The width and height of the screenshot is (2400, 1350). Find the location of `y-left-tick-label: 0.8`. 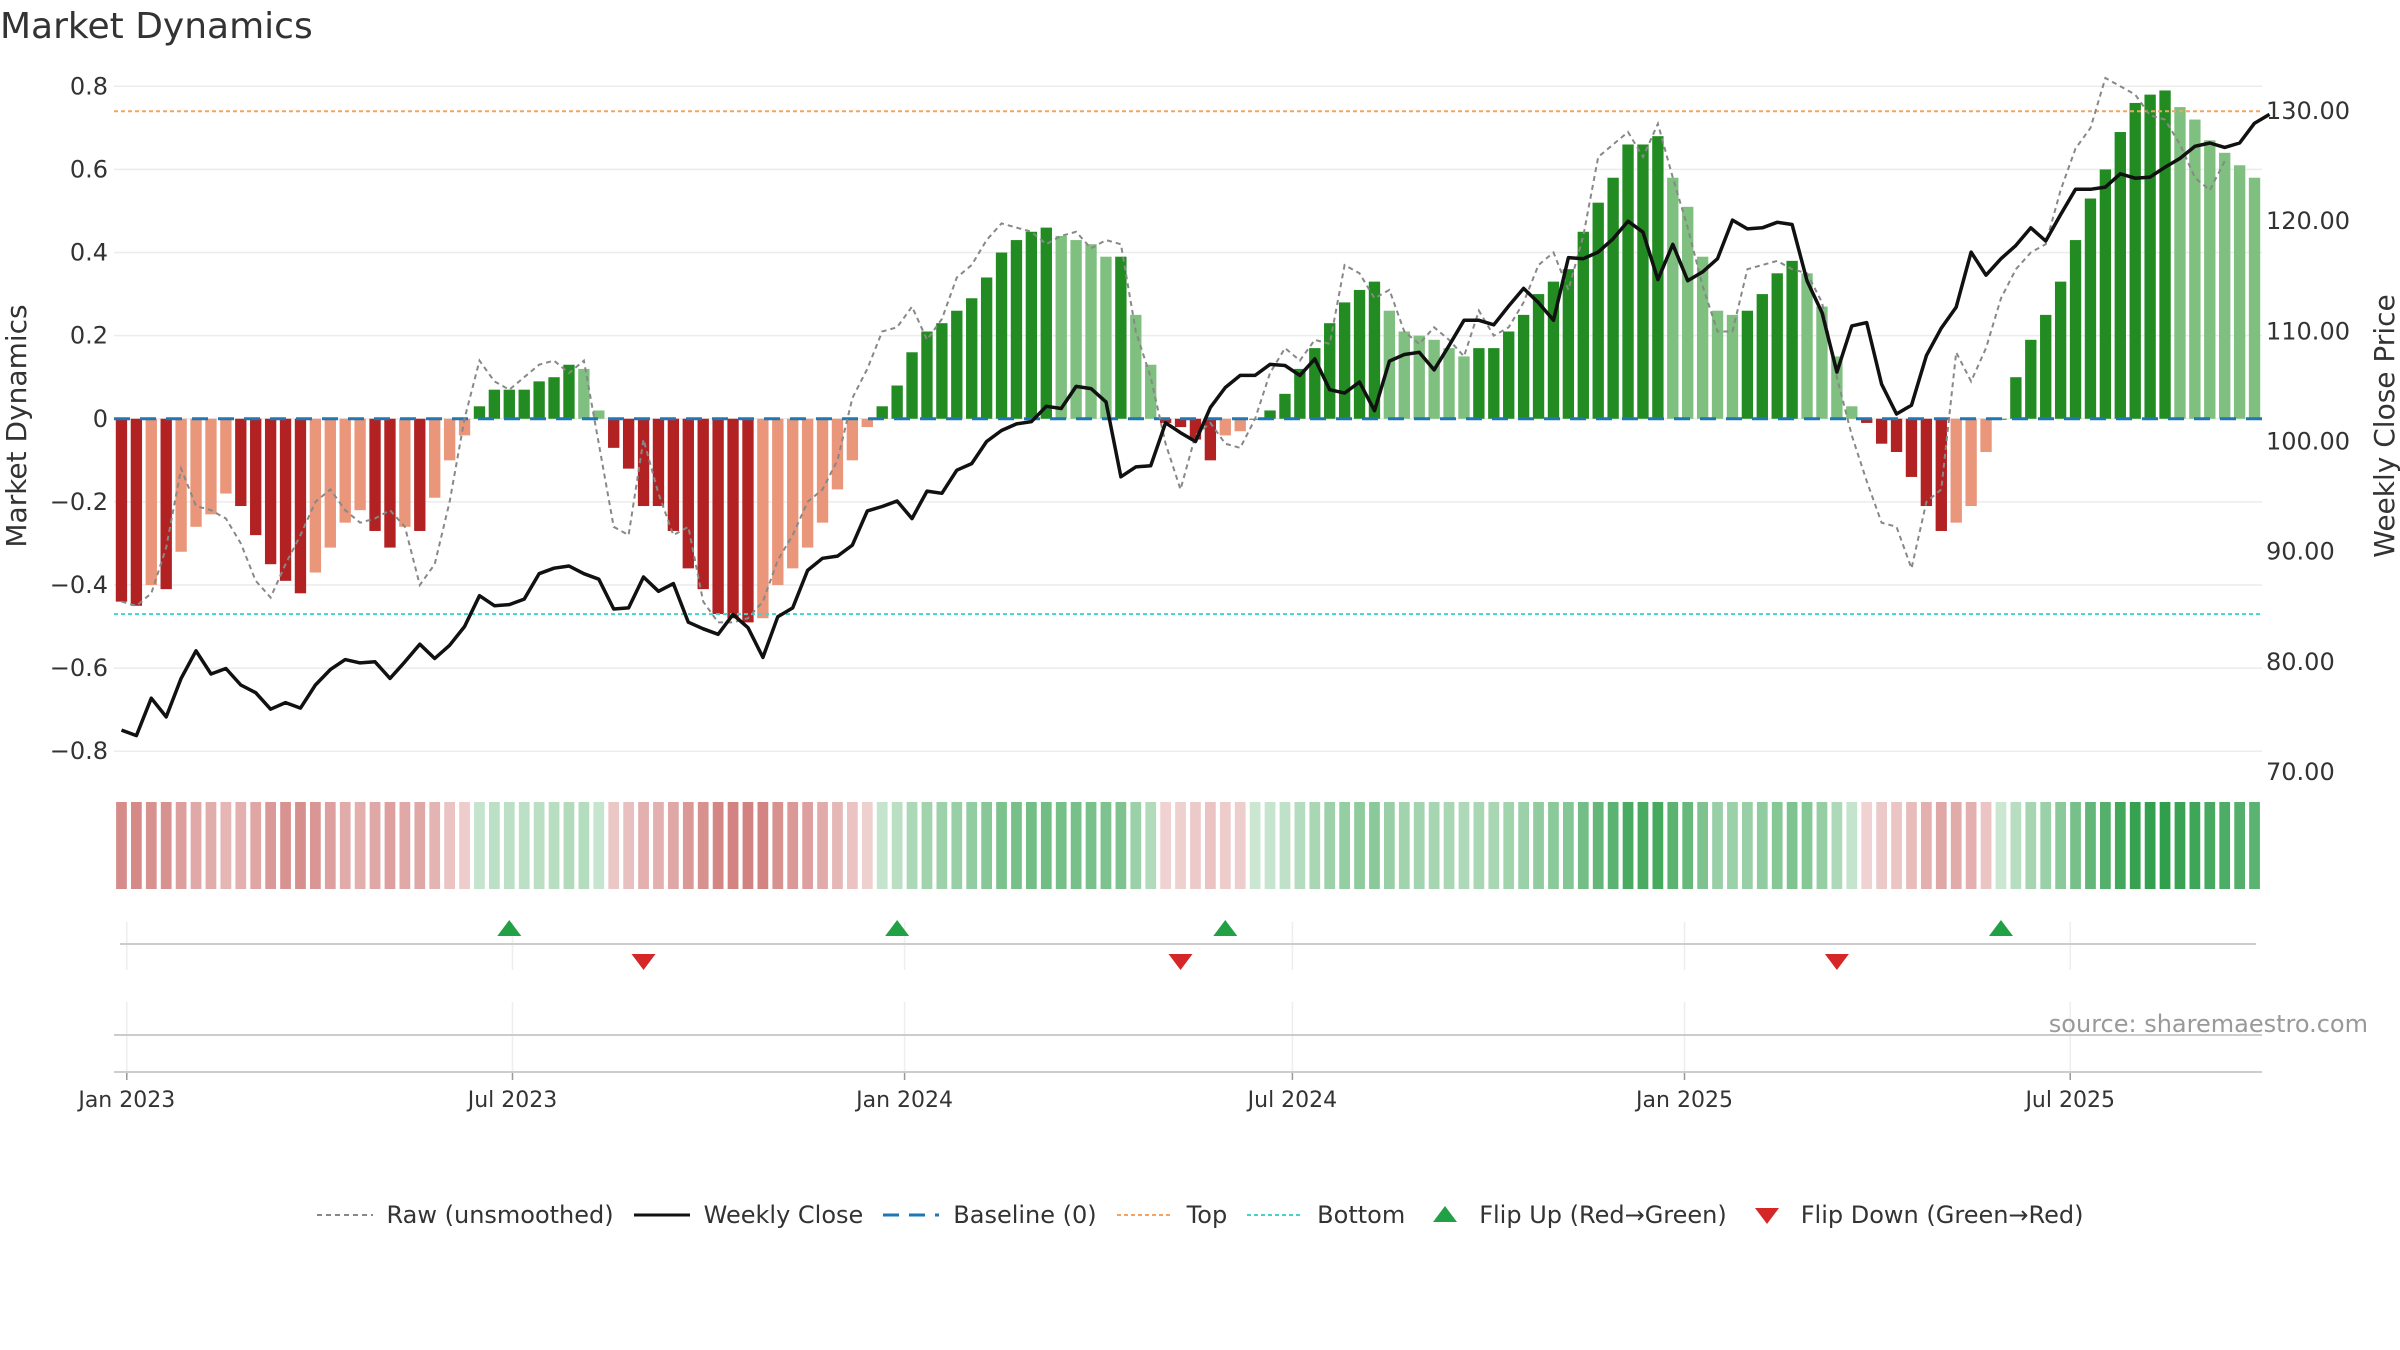

y-left-tick-label: 0.8 is located at coordinates (89, 86).